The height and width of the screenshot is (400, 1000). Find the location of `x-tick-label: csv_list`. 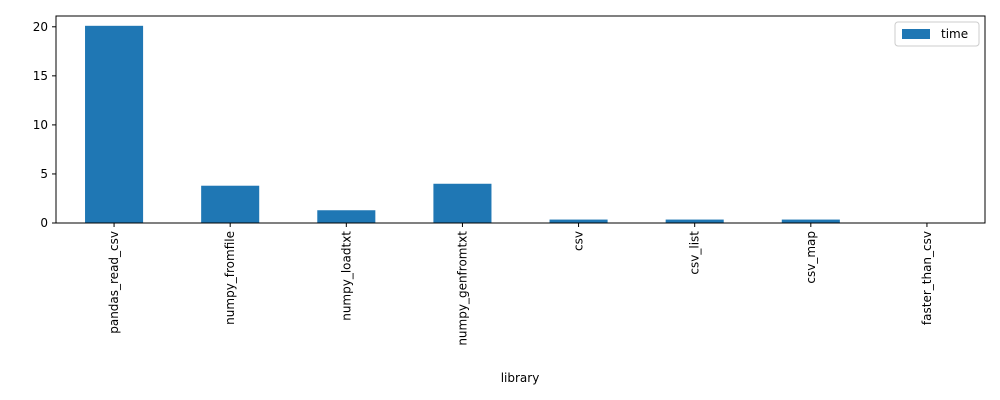

x-tick-label: csv_list is located at coordinates (695, 253).